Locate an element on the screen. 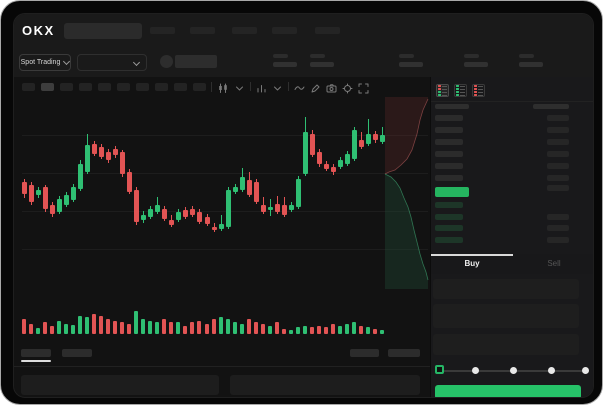 This screenshot has height=405, width=603. candle-style-icon is located at coordinates (223, 87).